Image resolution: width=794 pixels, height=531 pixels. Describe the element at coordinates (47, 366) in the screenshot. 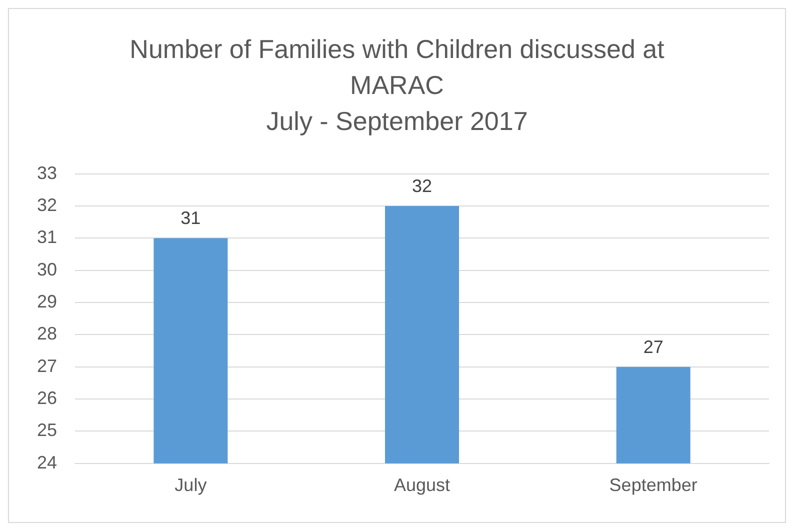

I see `y-tick-label: 27` at that location.